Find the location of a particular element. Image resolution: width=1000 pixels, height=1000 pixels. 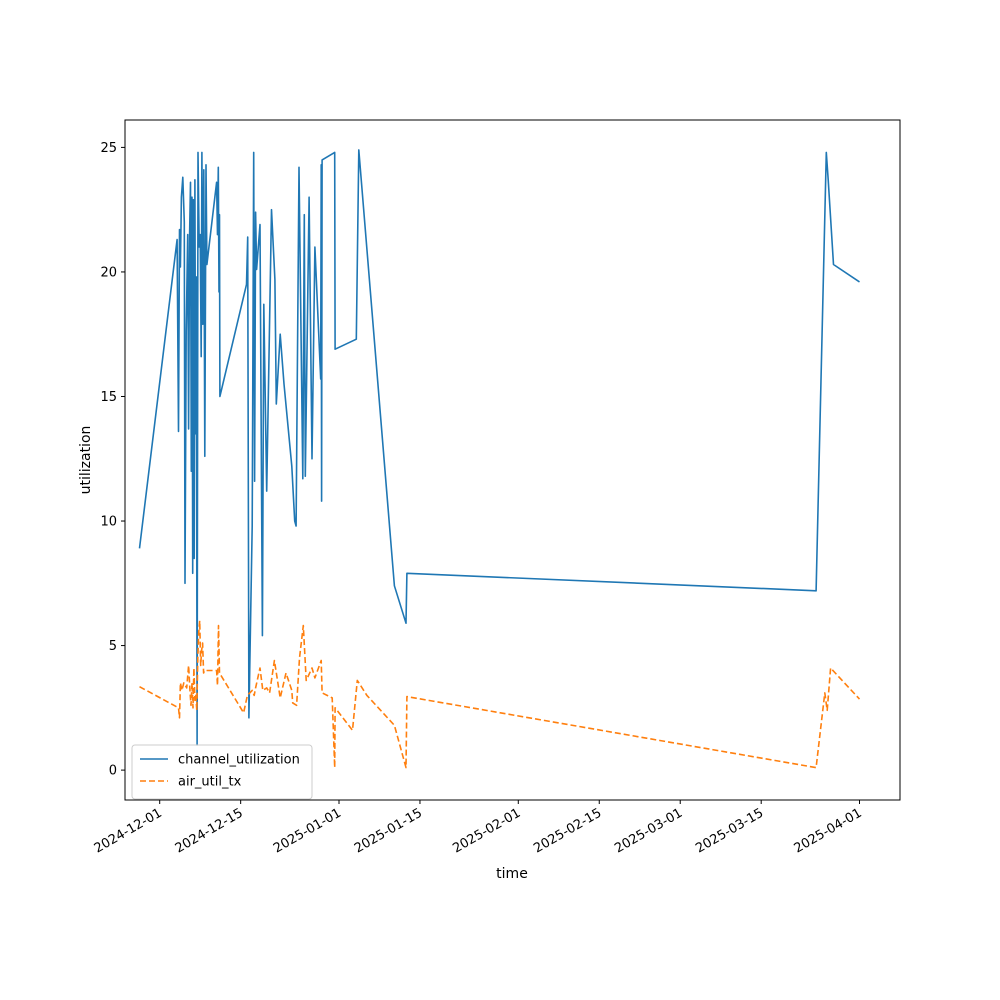

y-axis-label: utilization is located at coordinates (86, 460).